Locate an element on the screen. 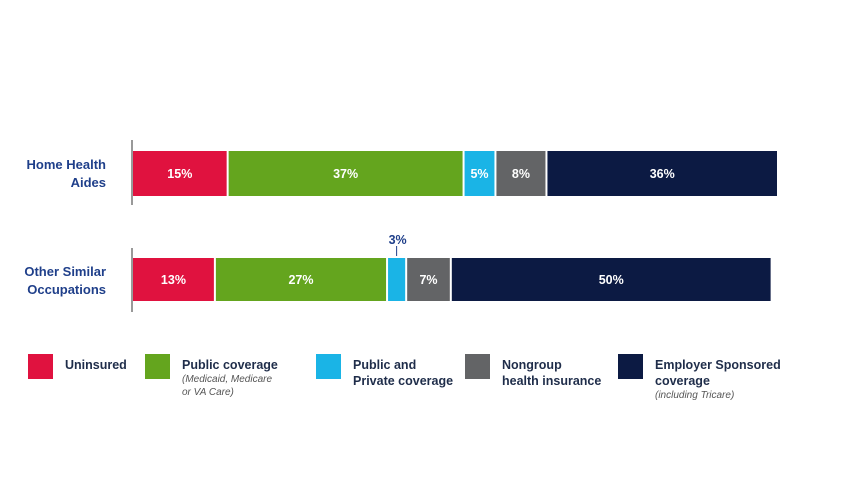 This screenshot has width=850, height=478. legend-label: Nongroup health insurance is located at coordinates (552, 373).